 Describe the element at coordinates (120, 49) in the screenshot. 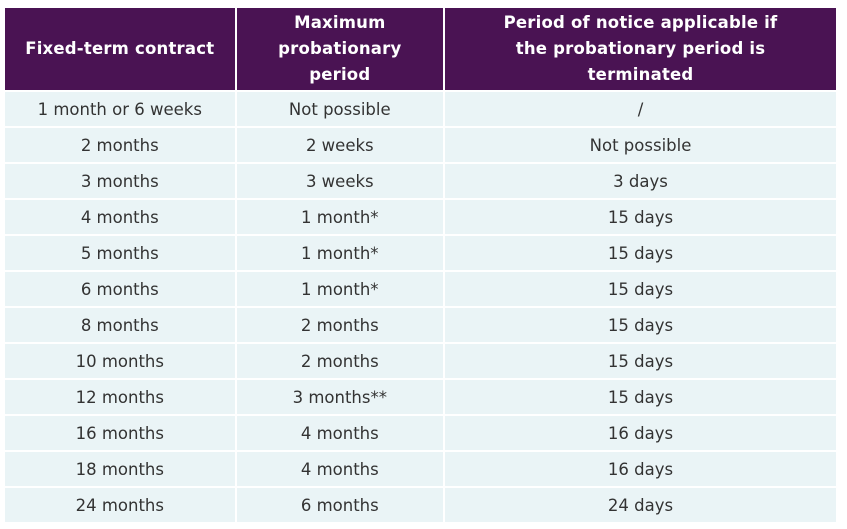

I see `header-fixed-term-contract: Fixed-term contract` at that location.